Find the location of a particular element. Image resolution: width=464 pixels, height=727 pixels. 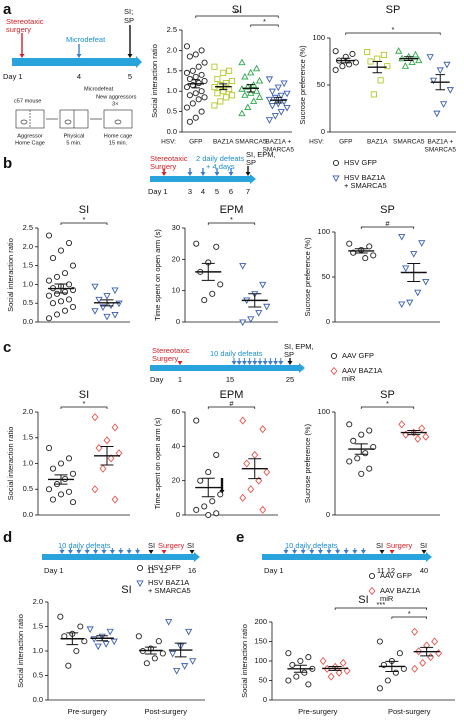

x-tick-label: Pre-surgery is located at coordinates (87, 711).